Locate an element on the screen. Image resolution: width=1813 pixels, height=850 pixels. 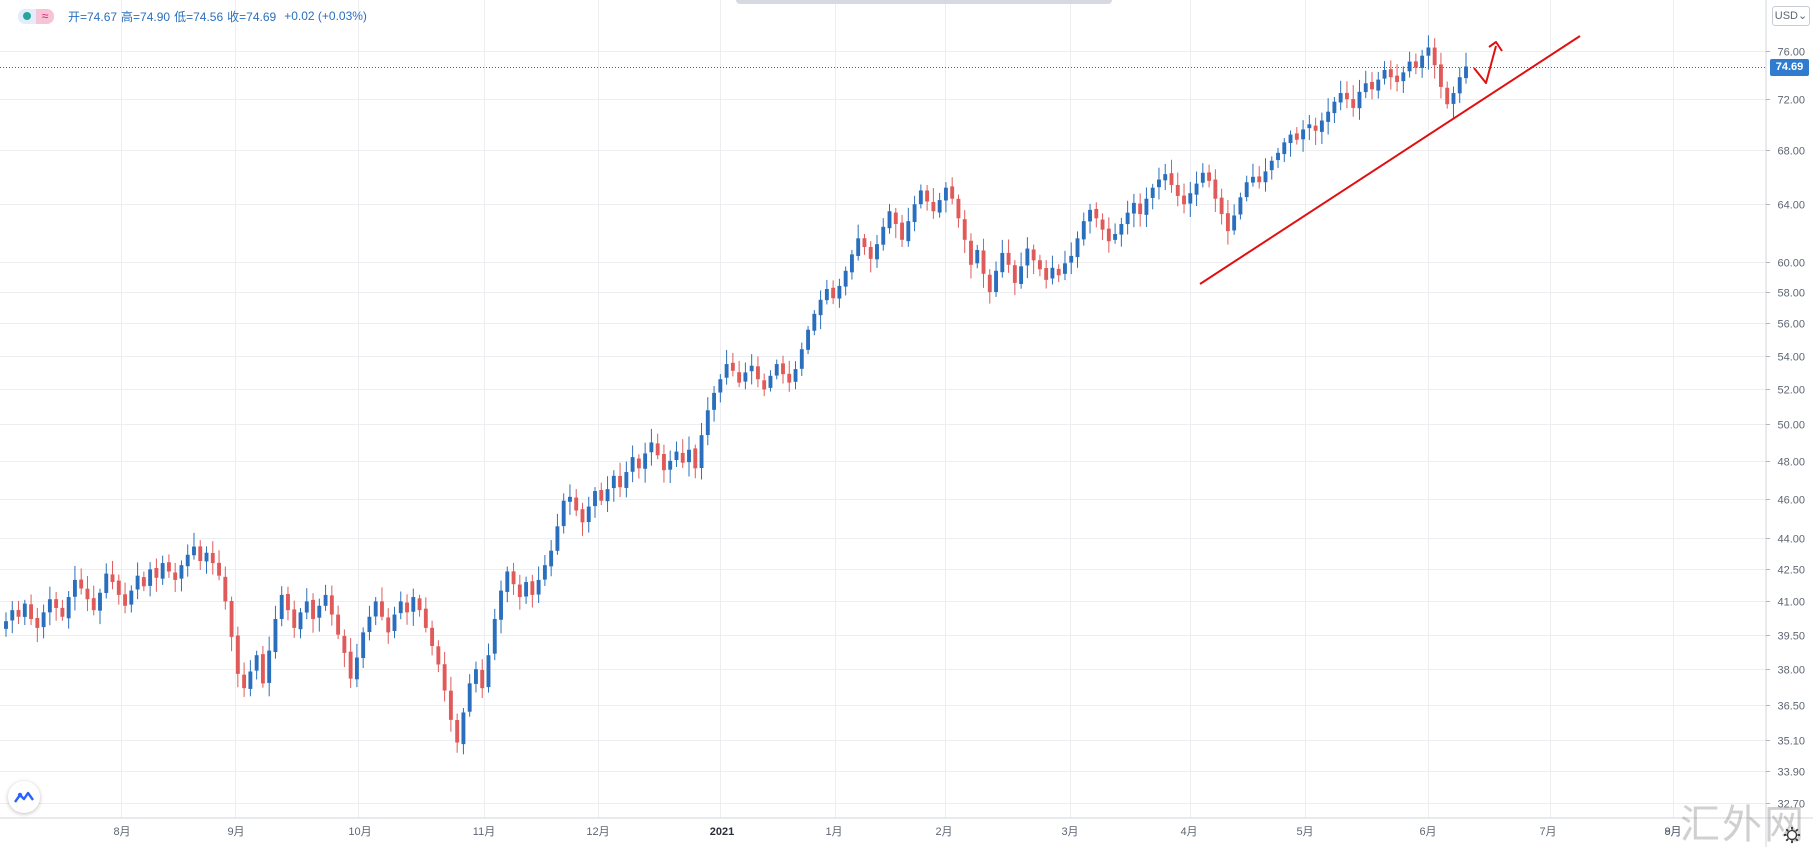
gear-icon is located at coordinates (1792, 835).